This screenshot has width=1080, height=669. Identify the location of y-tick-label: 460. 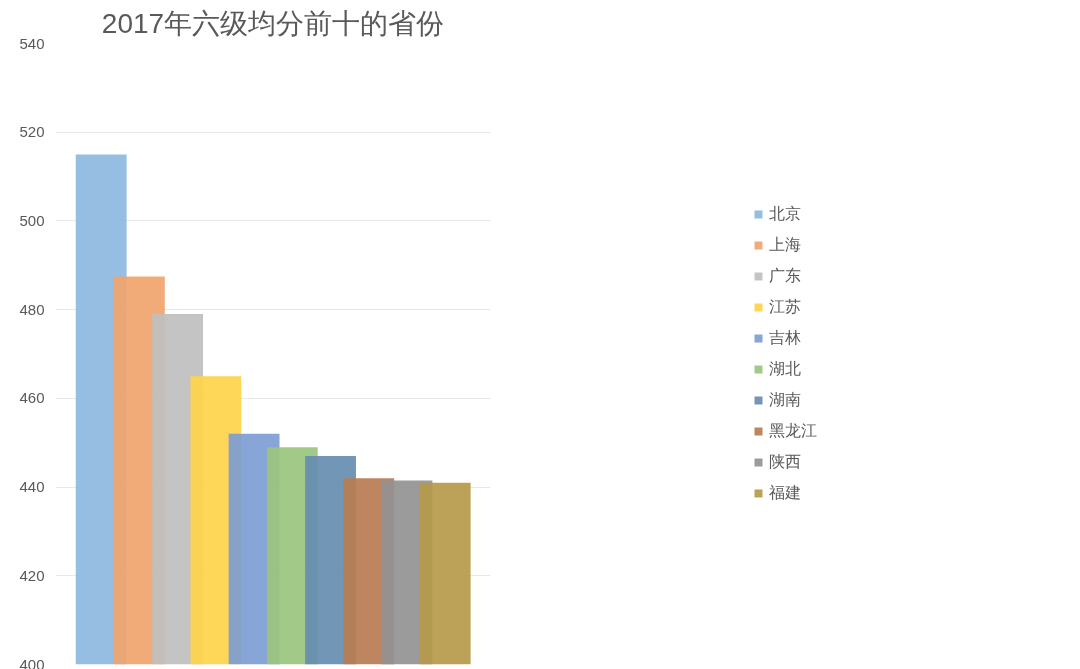
(32, 398).